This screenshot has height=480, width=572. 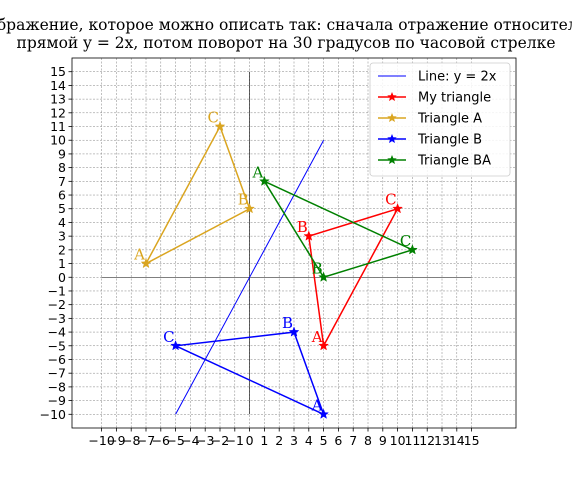 What do you see at coordinates (131, 440) in the screenshot?
I see `x-tick-label: −8` at bounding box center [131, 440].